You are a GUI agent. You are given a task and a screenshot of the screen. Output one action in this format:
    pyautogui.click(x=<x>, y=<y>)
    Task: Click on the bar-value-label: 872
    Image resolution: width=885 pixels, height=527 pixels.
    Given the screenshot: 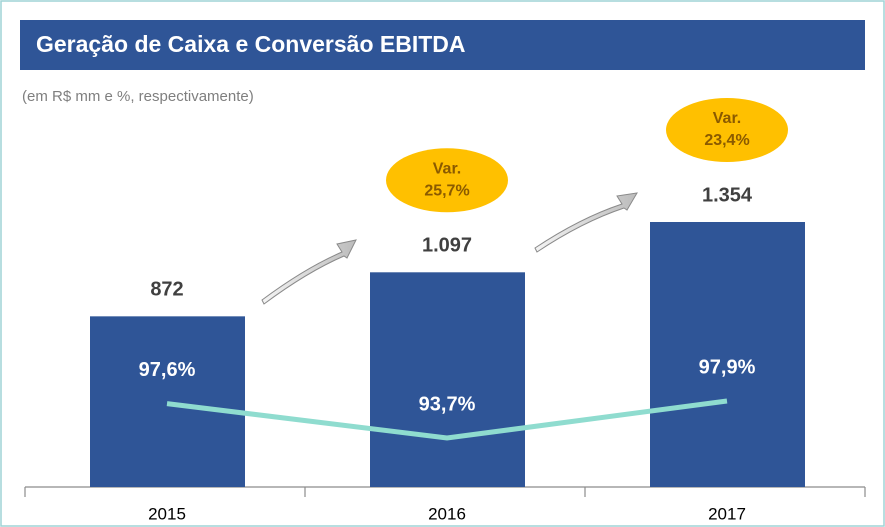 What is the action you would take?
    pyautogui.click(x=166, y=290)
    